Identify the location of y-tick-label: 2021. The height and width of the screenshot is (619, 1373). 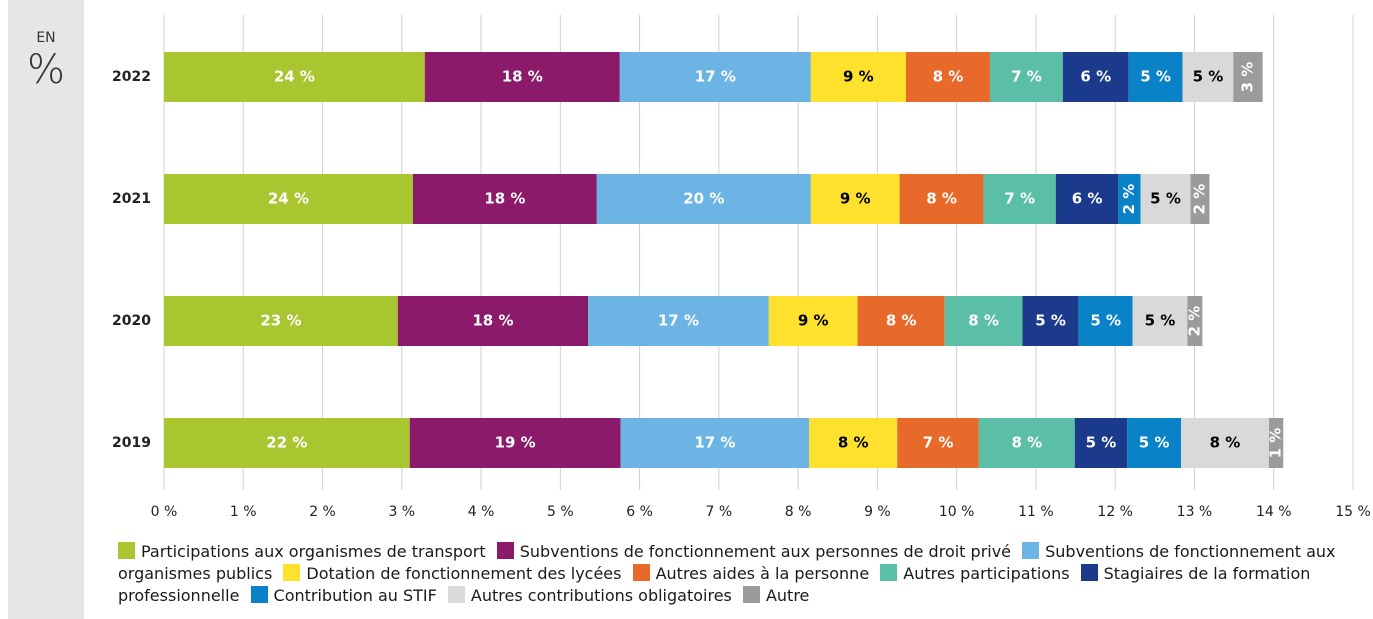
(131, 199).